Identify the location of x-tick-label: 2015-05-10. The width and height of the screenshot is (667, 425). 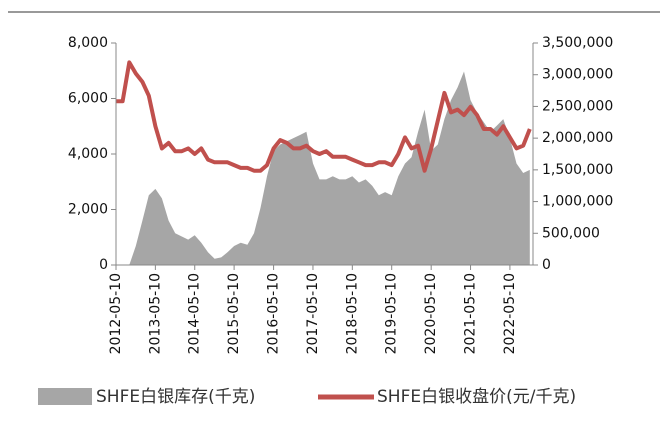
(234, 313).